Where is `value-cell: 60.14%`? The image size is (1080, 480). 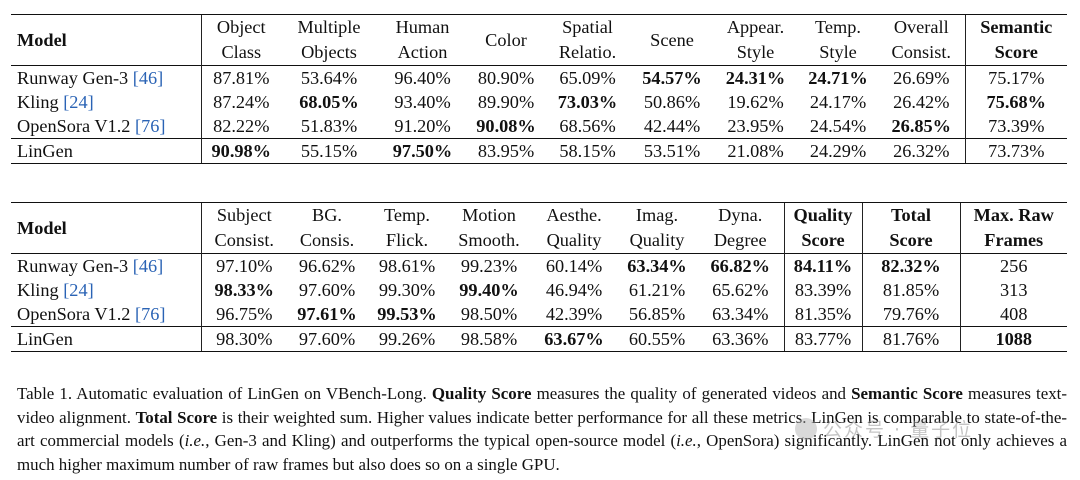
value-cell: 60.14% is located at coordinates (574, 265).